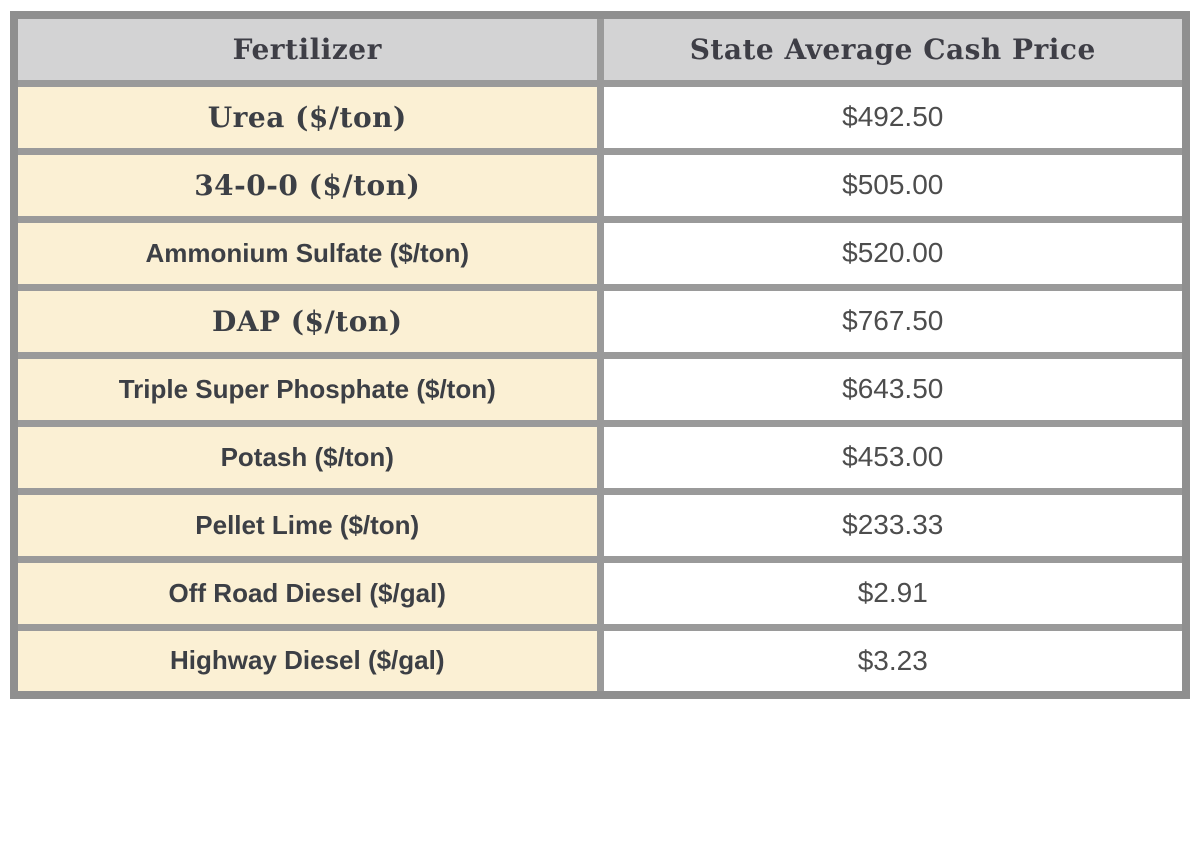  What do you see at coordinates (893, 321) in the screenshot?
I see `price-value: $767.50` at bounding box center [893, 321].